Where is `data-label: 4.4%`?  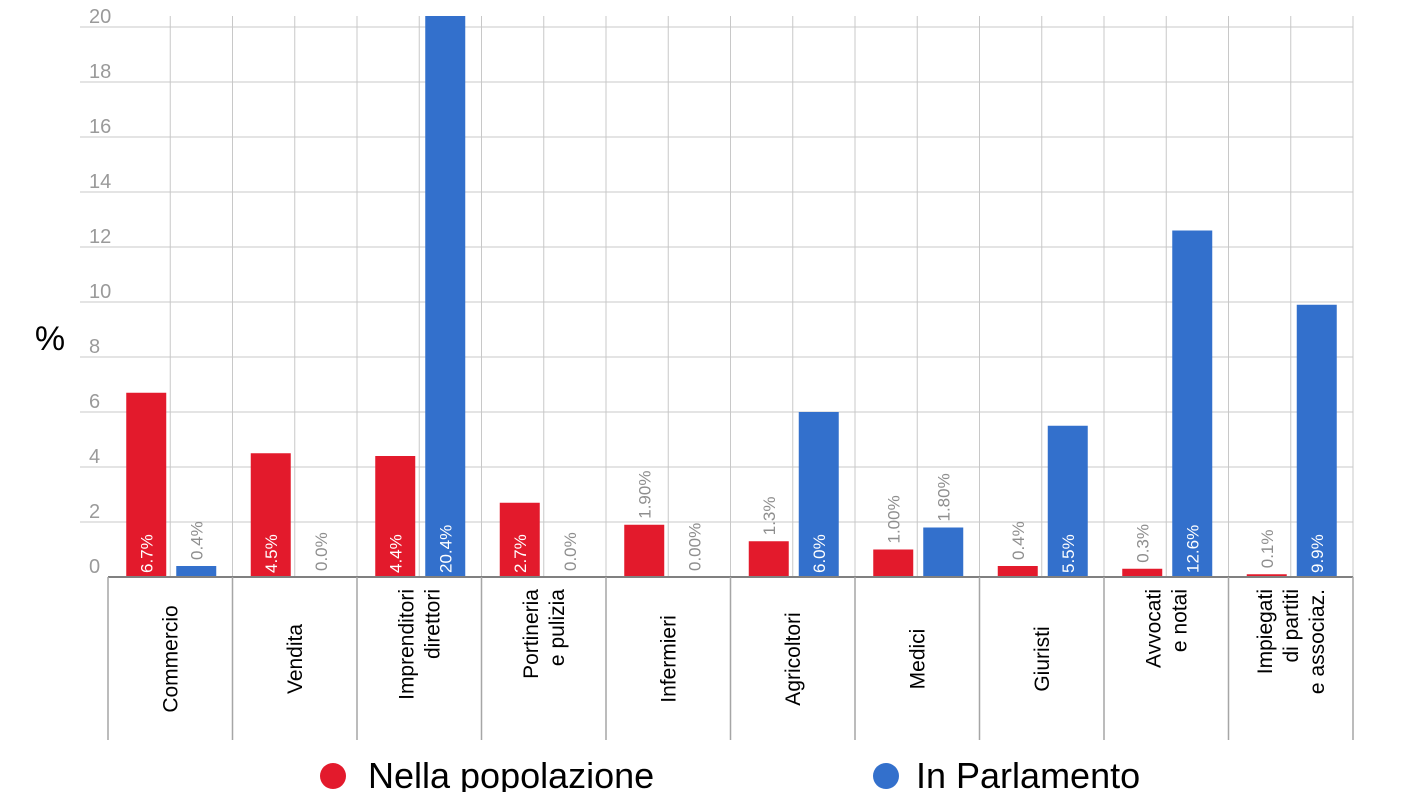 data-label: 4.4% is located at coordinates (395, 553).